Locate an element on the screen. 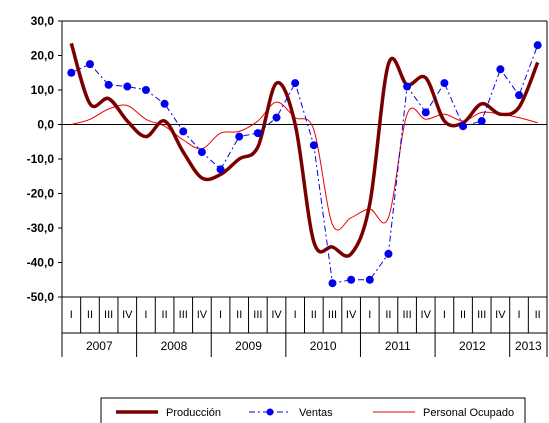 Image resolution: width=549 pixels, height=423 pixels. y-tick-label: -10,0 is located at coordinates (41, 159).